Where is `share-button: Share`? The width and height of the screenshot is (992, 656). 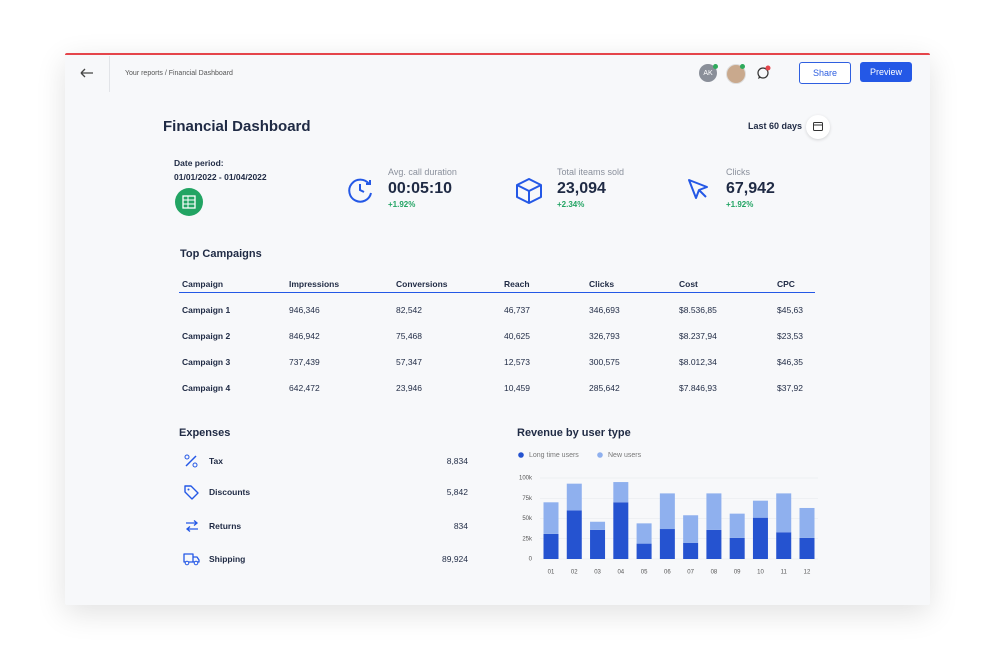 share-button: Share is located at coordinates (825, 73).